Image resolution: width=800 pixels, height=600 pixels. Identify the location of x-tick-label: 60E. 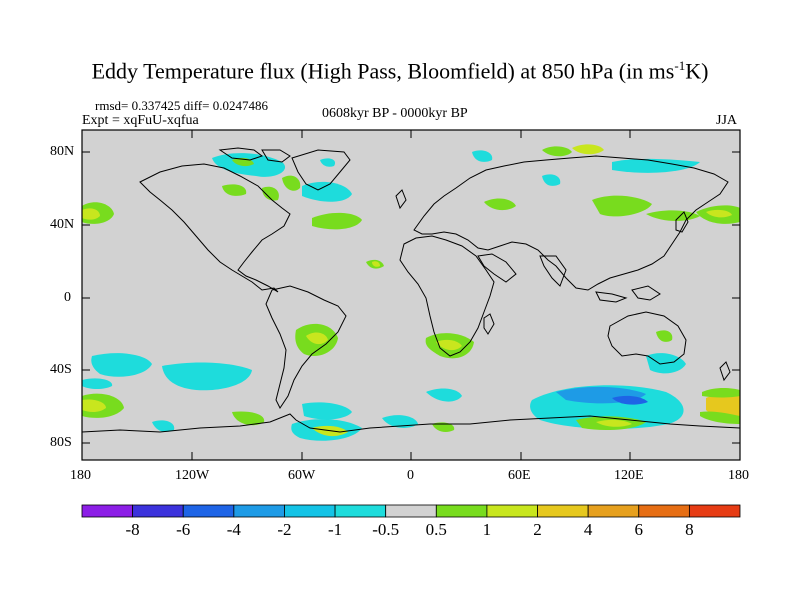
(519, 475).